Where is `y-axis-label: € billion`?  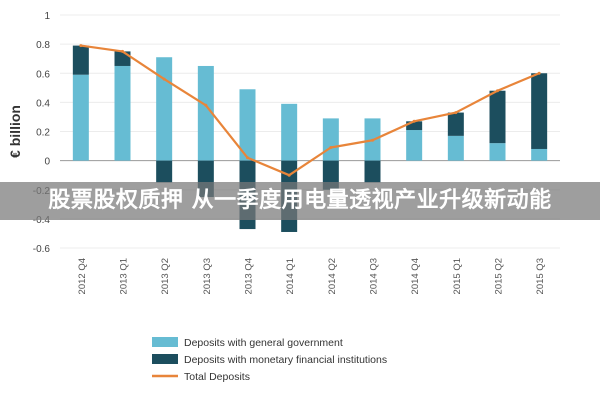
y-axis-label: € billion is located at coordinates (15, 131).